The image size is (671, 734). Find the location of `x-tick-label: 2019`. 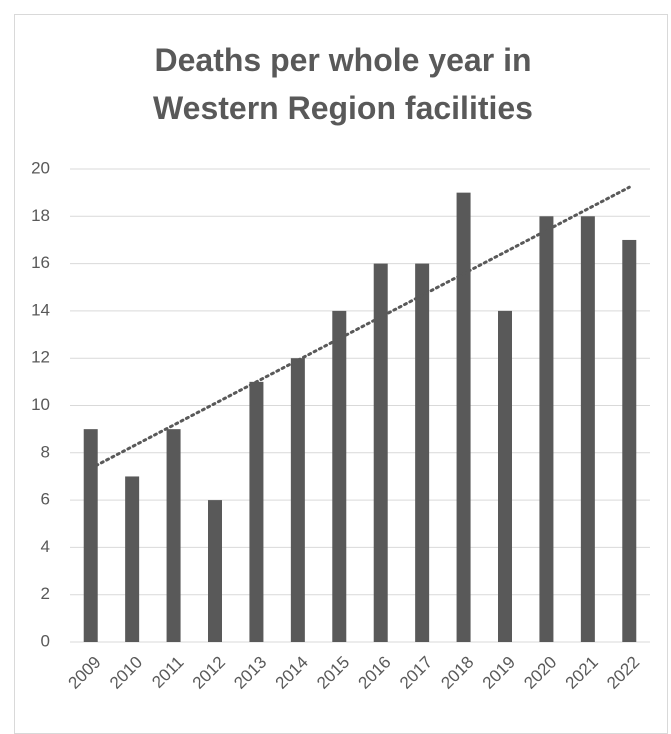

x-tick-label: 2019 is located at coordinates (499, 673).